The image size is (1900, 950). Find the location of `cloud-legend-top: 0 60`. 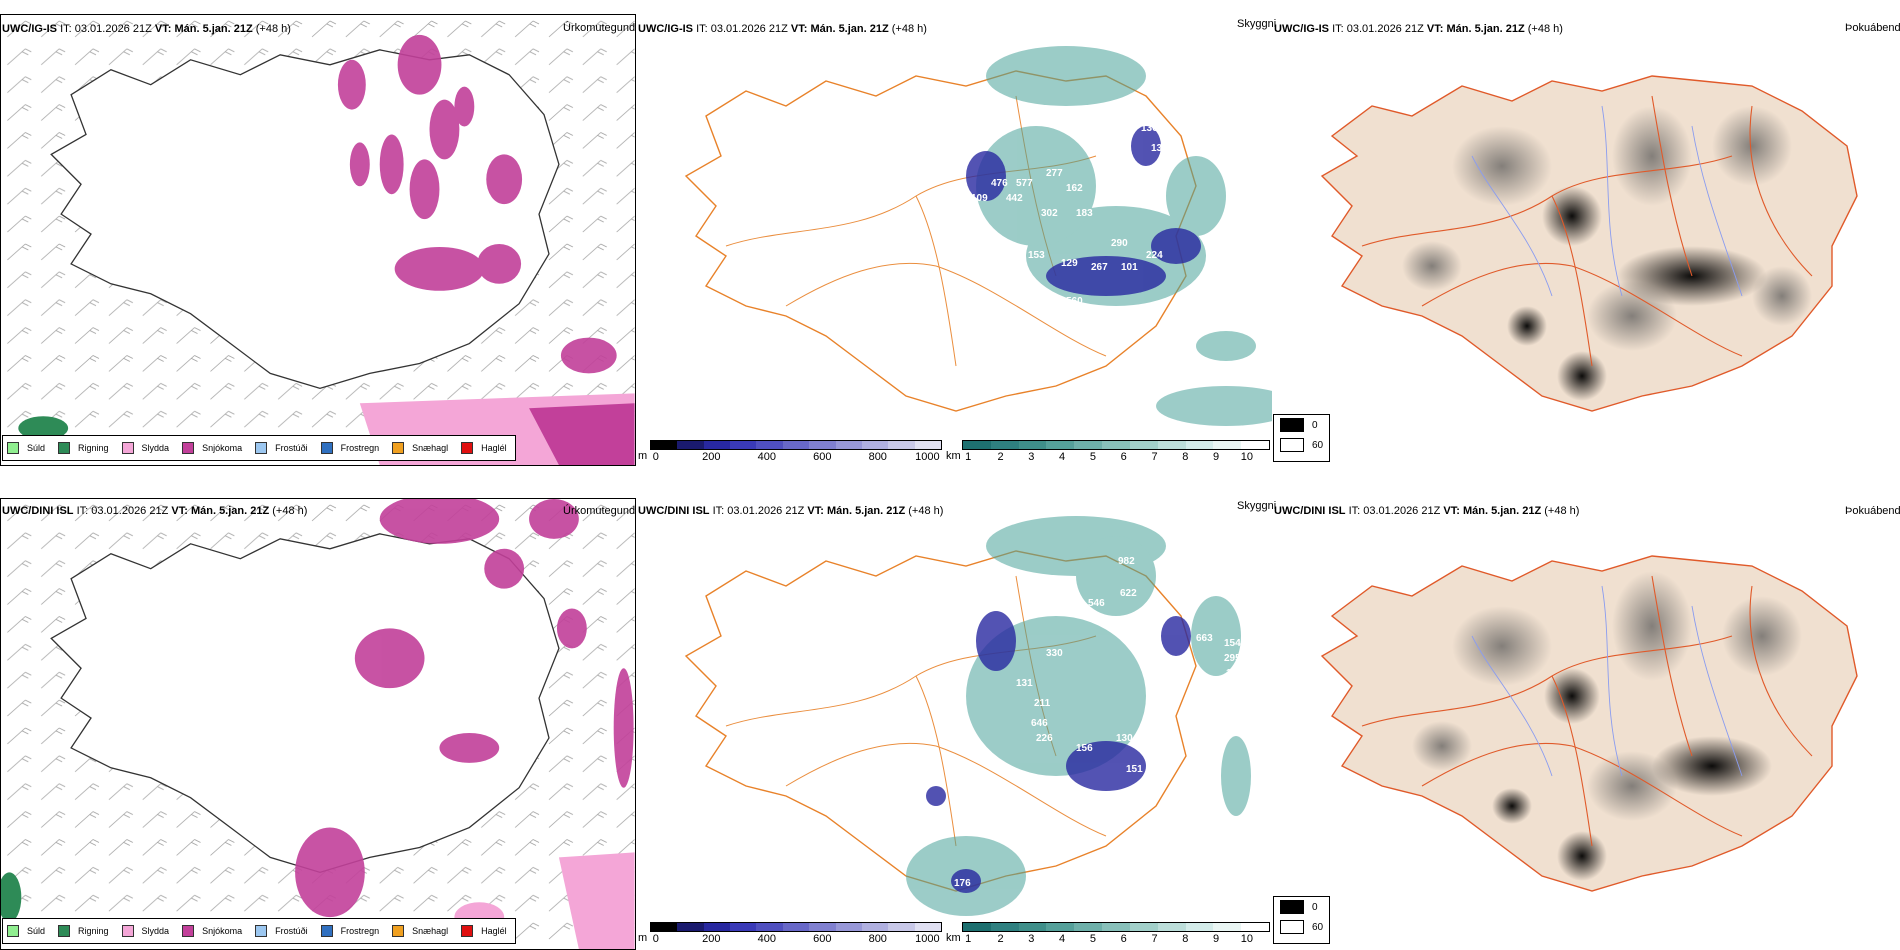

cloud-legend-top: 0 60 is located at coordinates (1301, 438).